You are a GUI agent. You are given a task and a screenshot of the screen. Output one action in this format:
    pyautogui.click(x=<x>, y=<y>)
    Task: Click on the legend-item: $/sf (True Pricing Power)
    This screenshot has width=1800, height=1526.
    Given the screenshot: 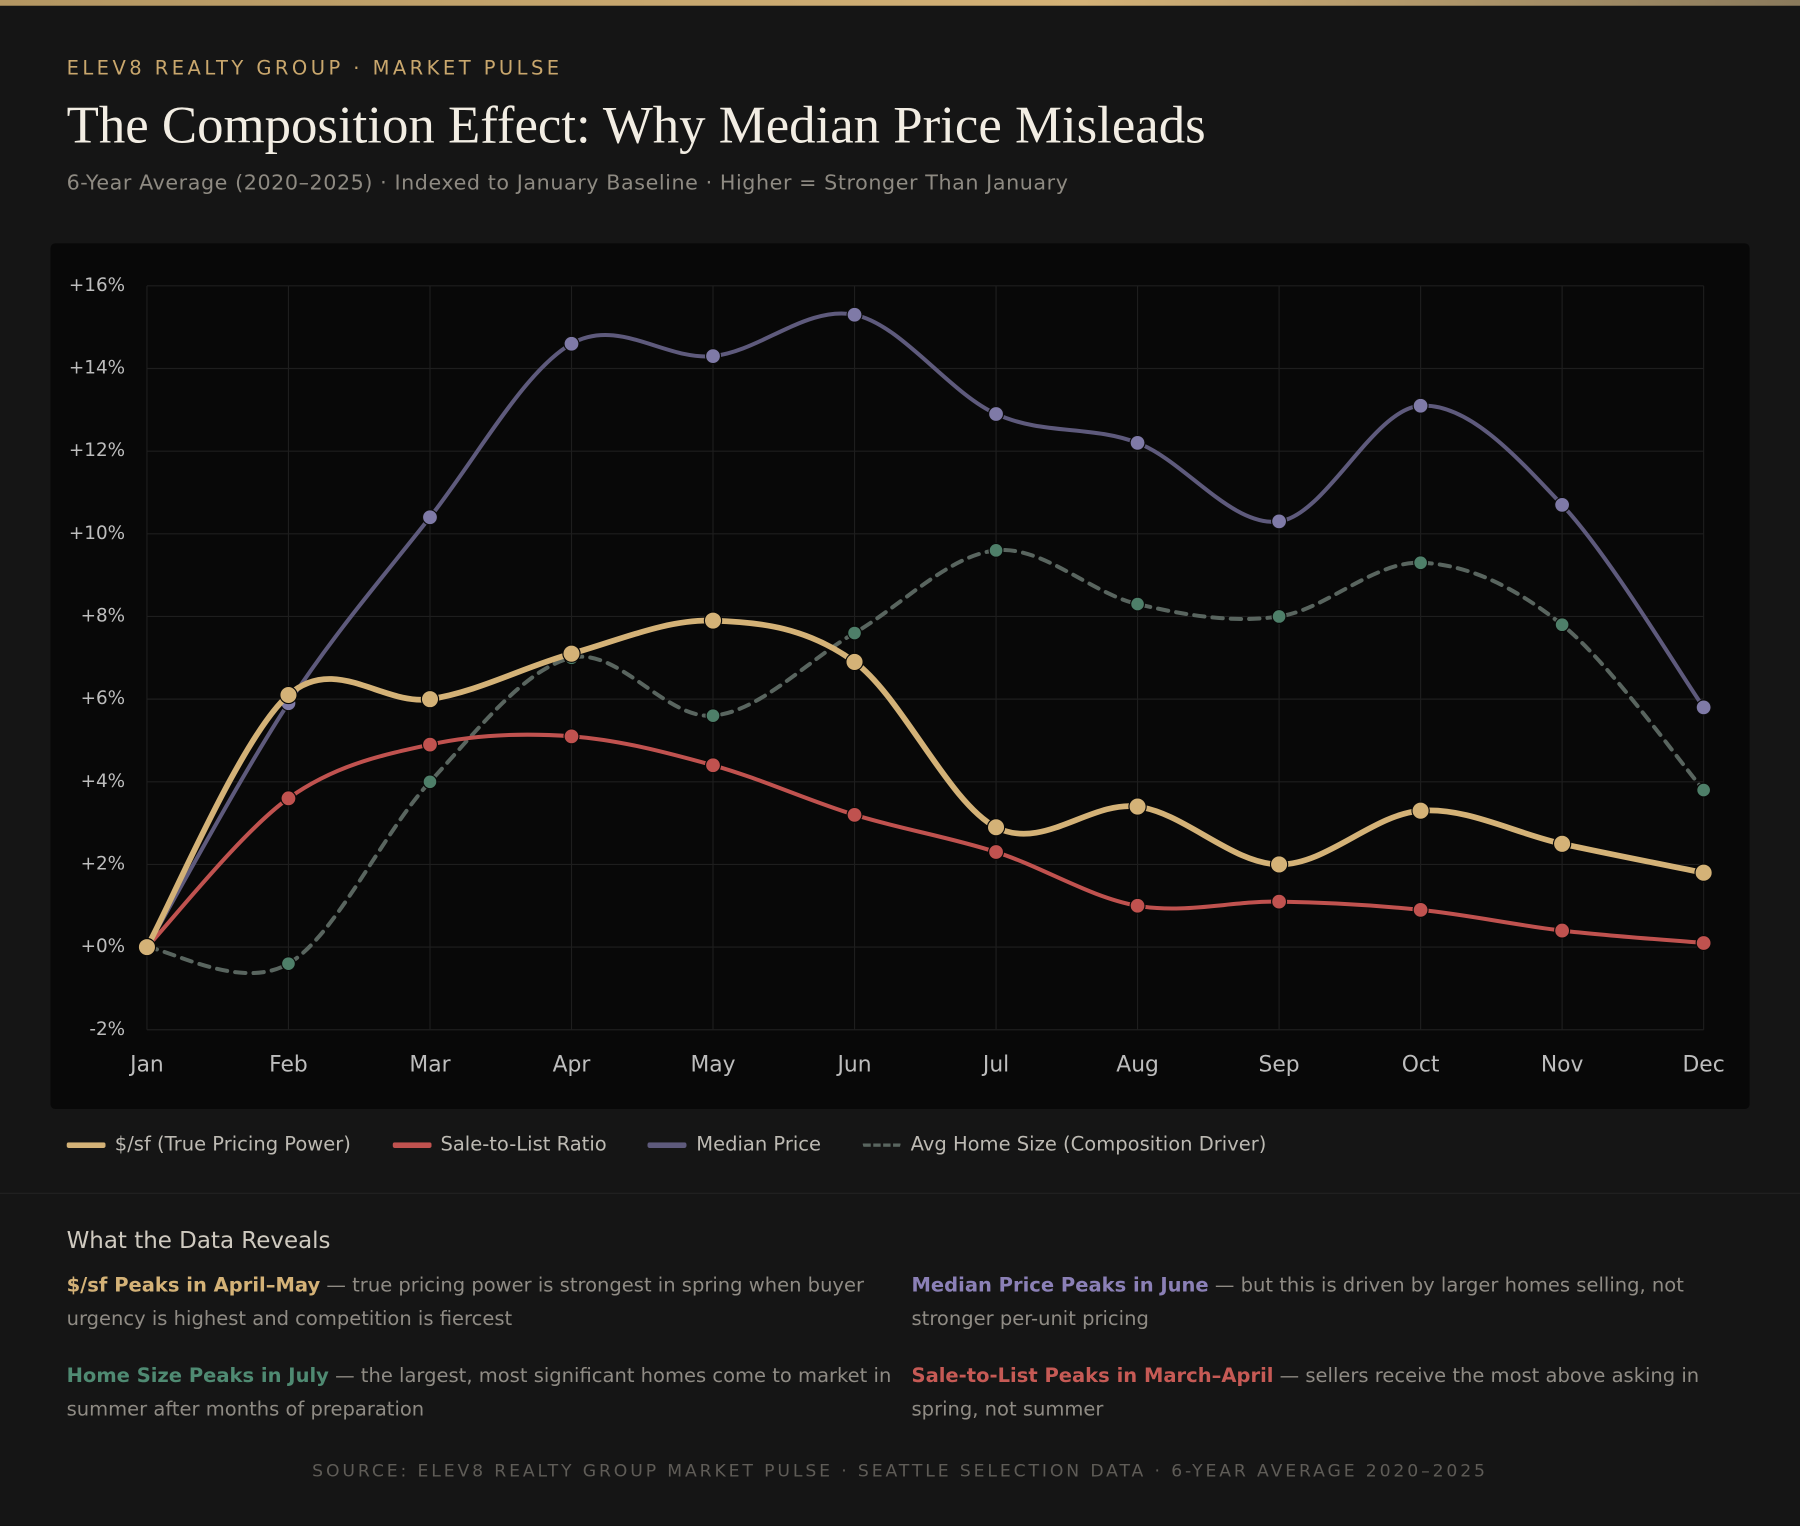 What is the action you would take?
    pyautogui.click(x=208, y=1145)
    